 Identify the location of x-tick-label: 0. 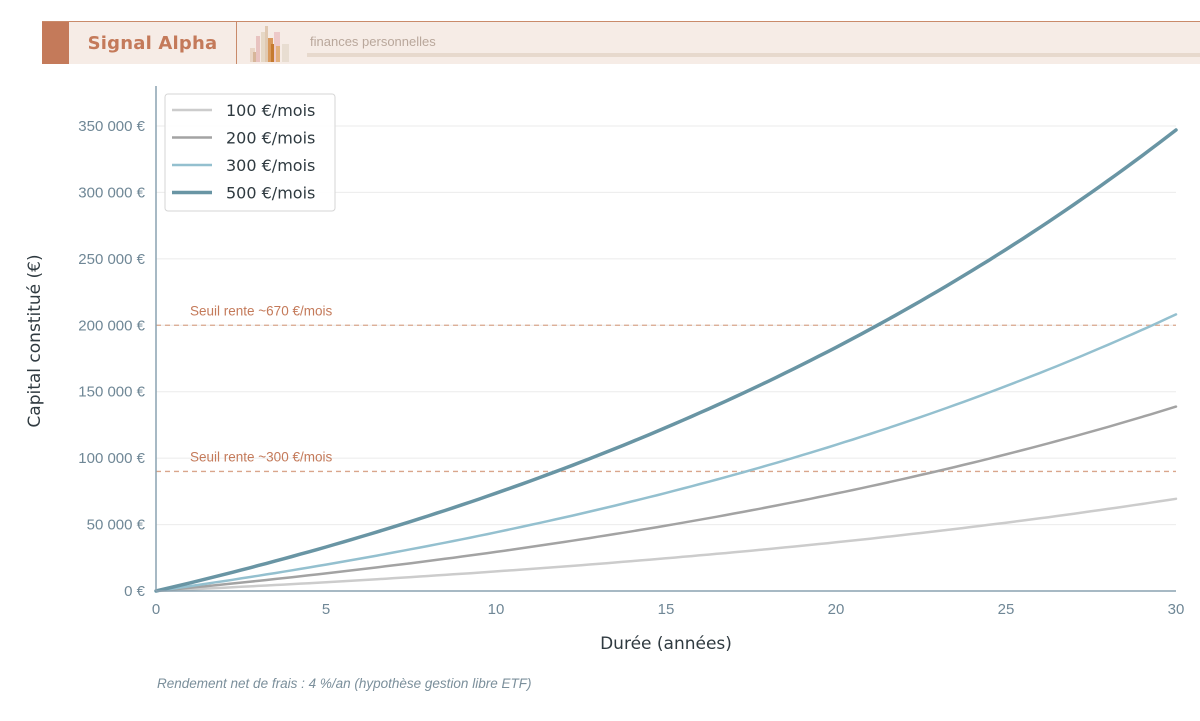
(156, 609).